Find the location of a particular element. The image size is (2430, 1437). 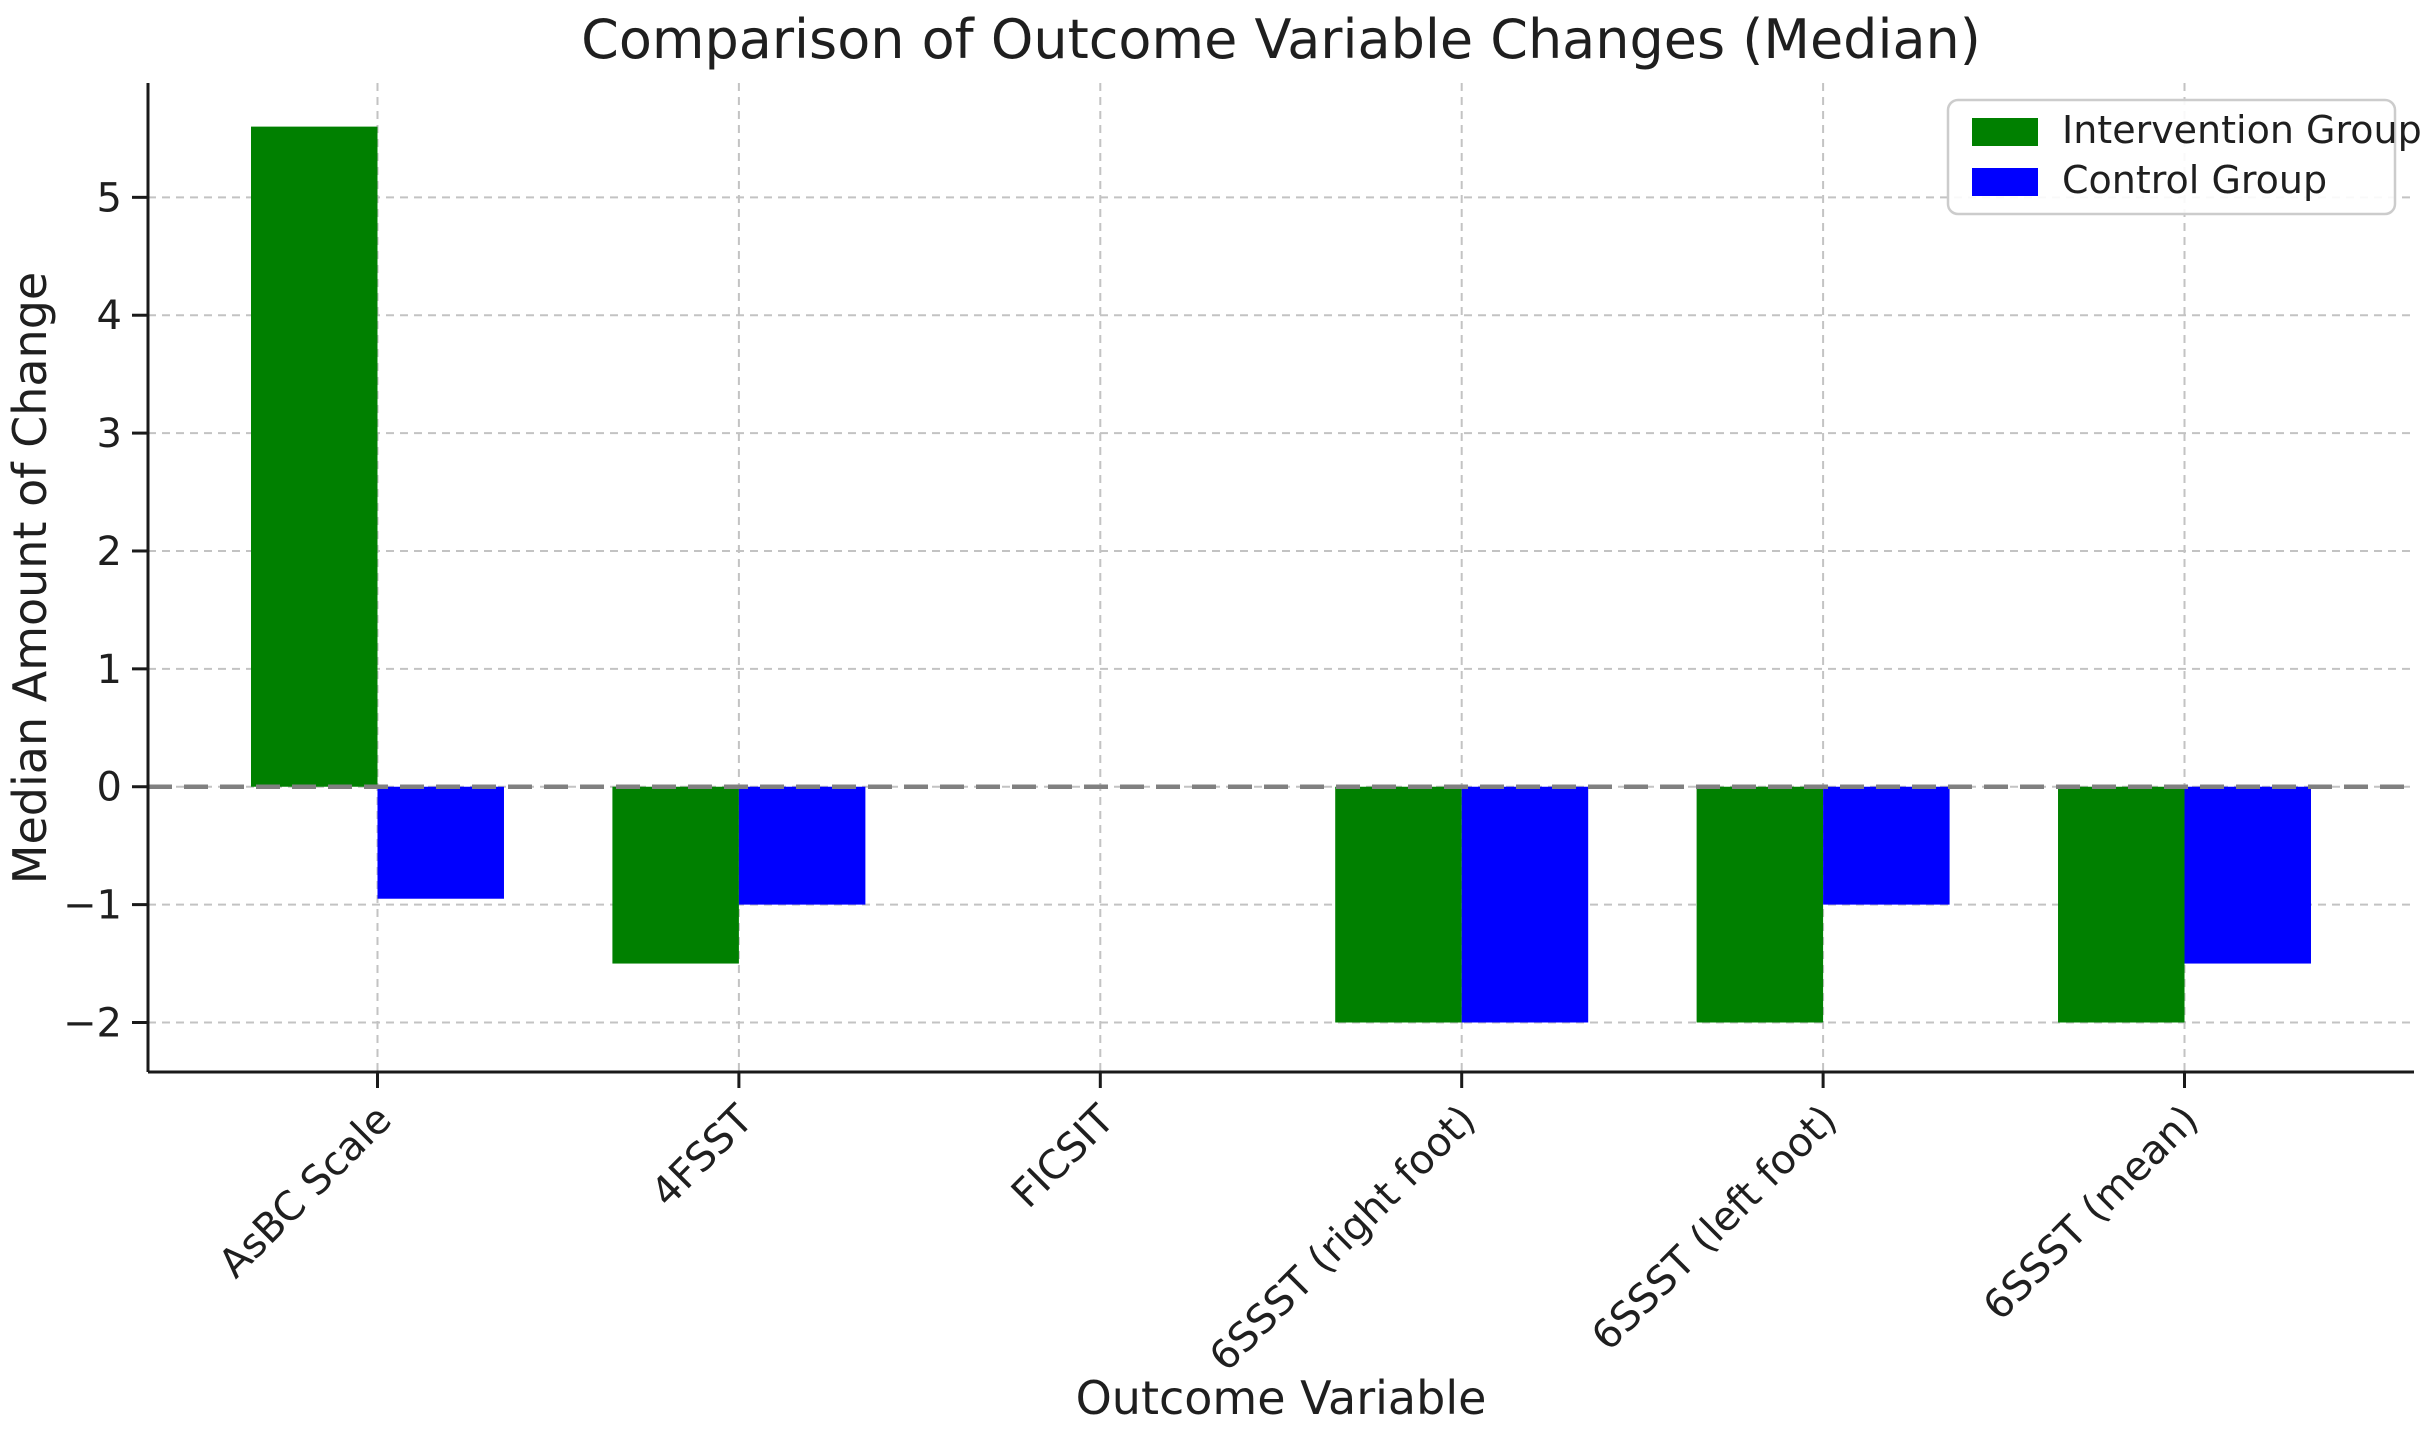

legend-label: Control Group is located at coordinates (2194, 180).